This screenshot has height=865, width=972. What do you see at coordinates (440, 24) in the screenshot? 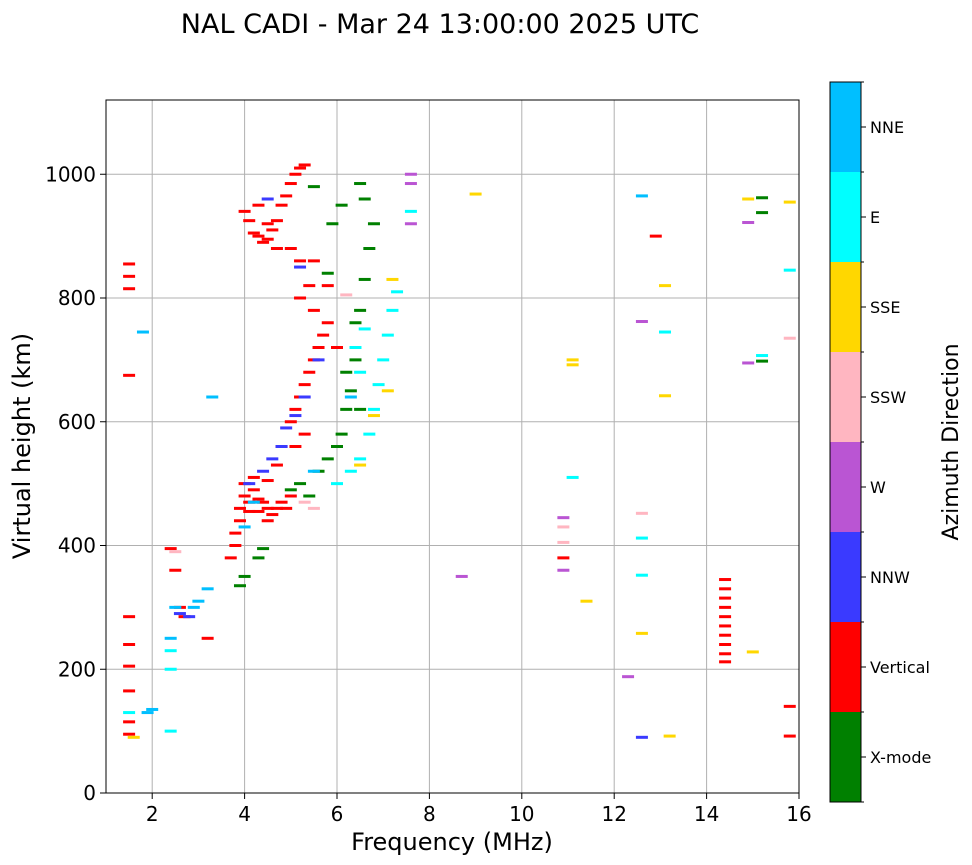
I see `chart-title: NAL CADI - Mar 24 13:00:00 2025 UTC` at bounding box center [440, 24].